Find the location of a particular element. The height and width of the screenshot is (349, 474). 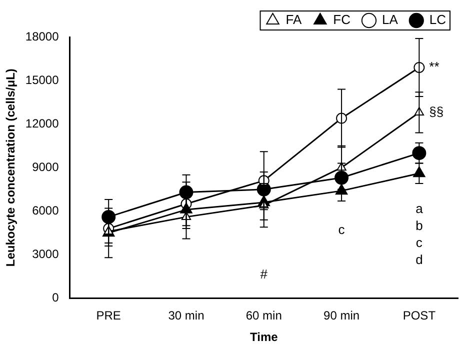

y-tick-label: 0 is located at coordinates (56, 297).